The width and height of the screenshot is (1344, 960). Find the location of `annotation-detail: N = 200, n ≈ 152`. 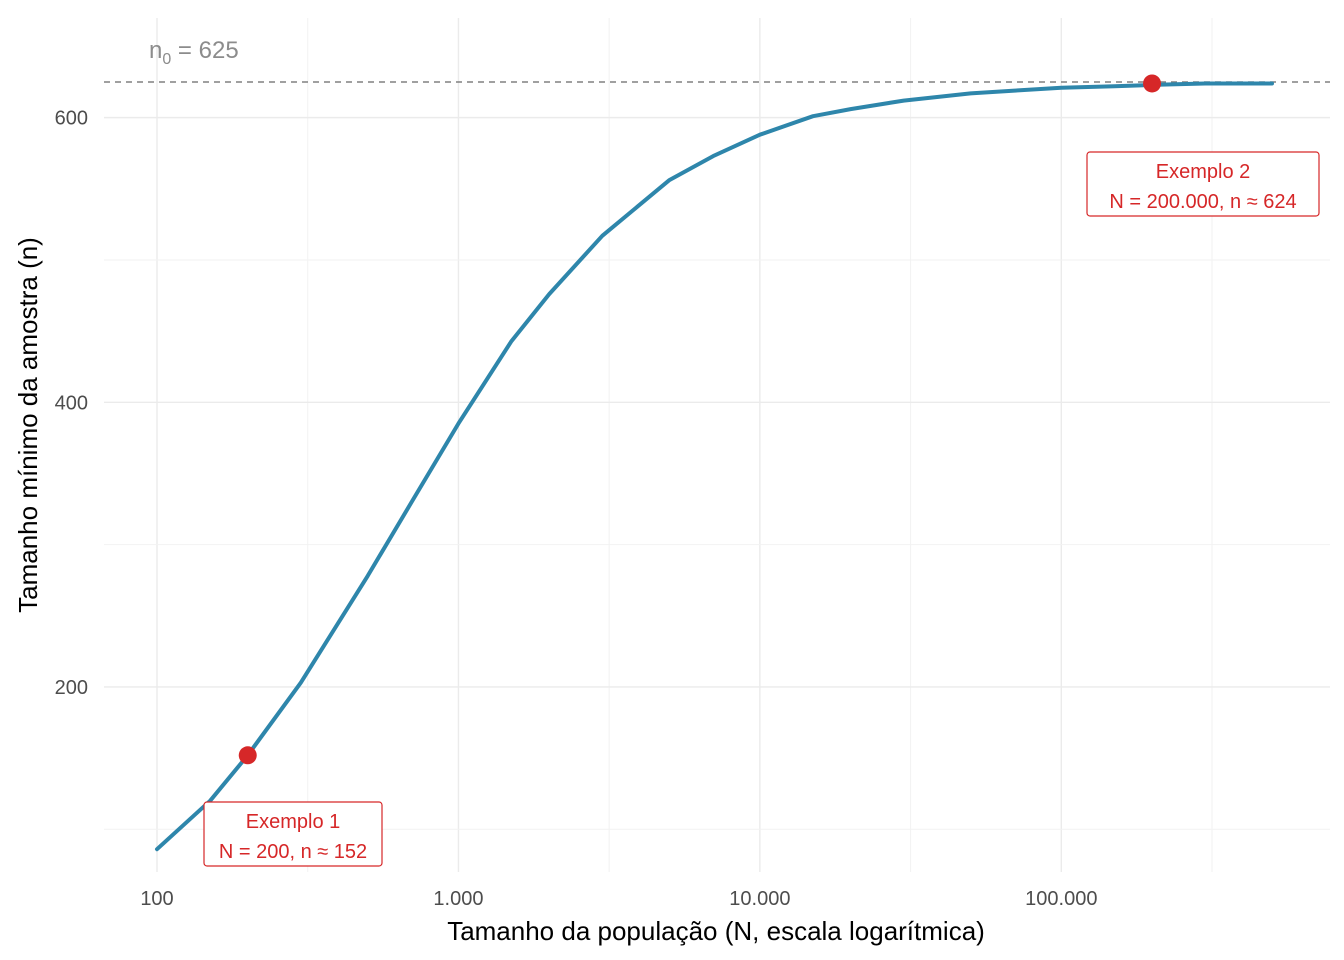

annotation-detail: N = 200, n ≈ 152 is located at coordinates (293, 852).